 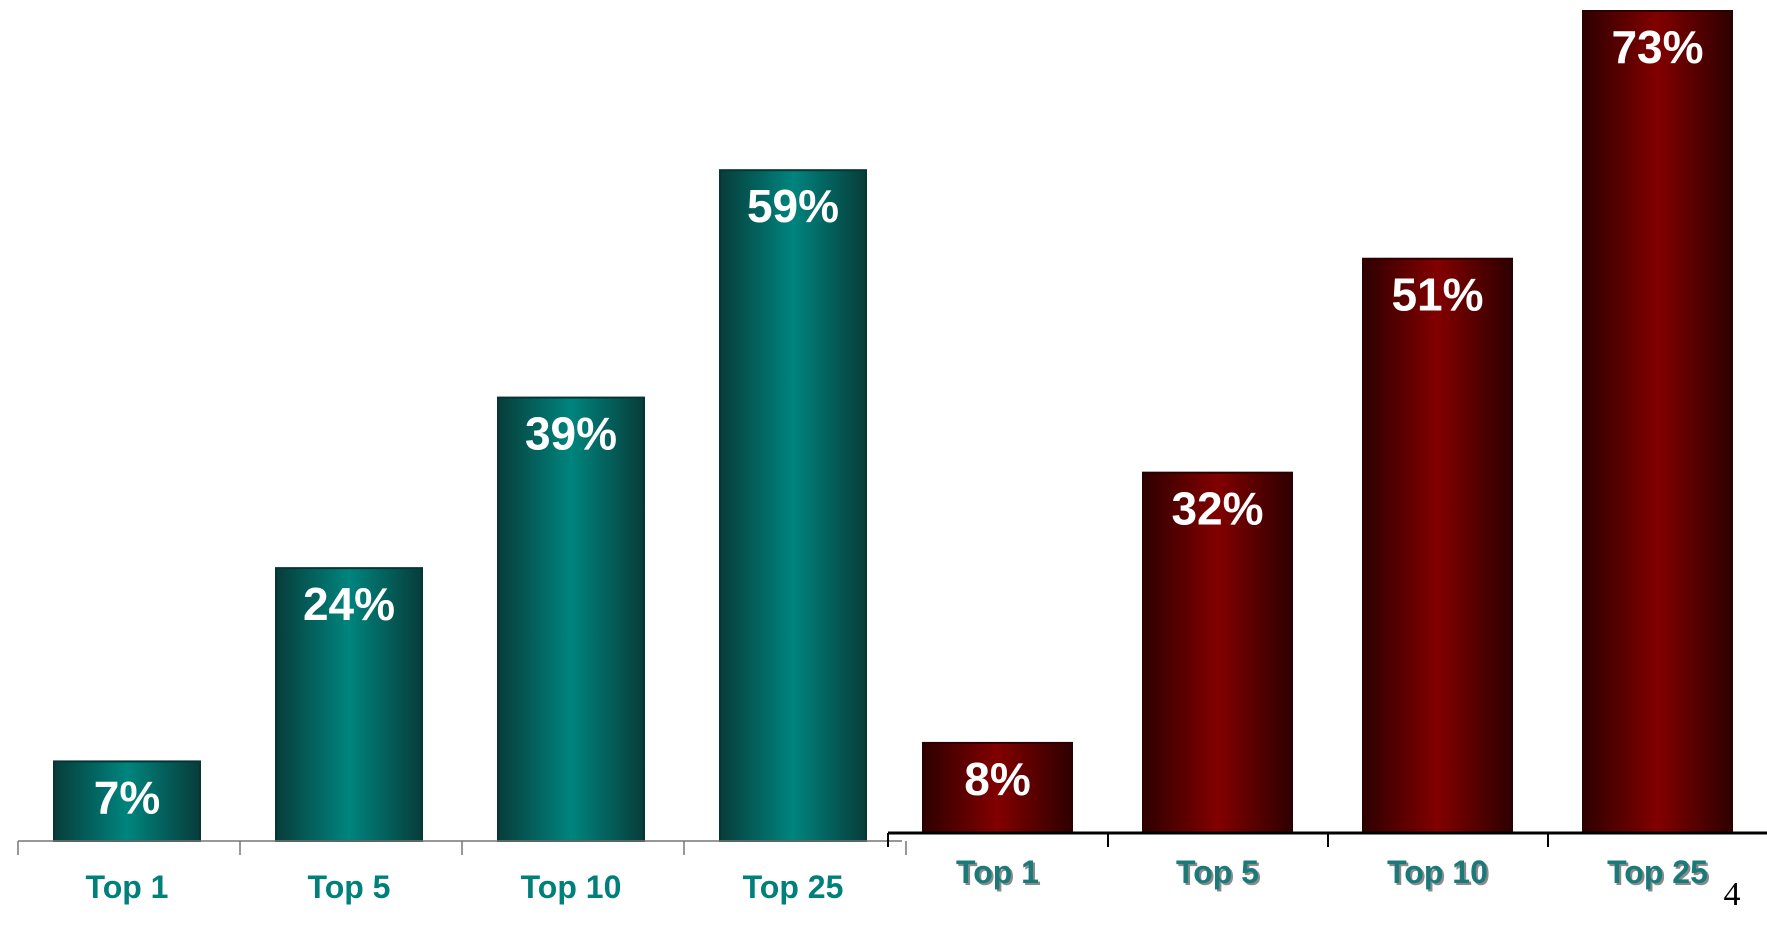 What do you see at coordinates (1657, 47) in the screenshot?
I see `value-label: 73%` at bounding box center [1657, 47].